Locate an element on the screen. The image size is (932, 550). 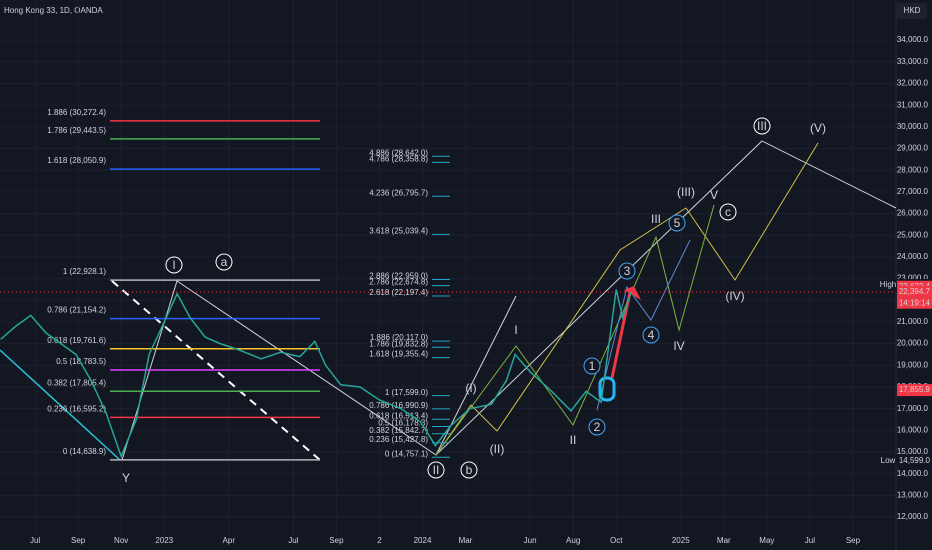
fib-label: 0.382 (15,842.7) is located at coordinates (398, 430).